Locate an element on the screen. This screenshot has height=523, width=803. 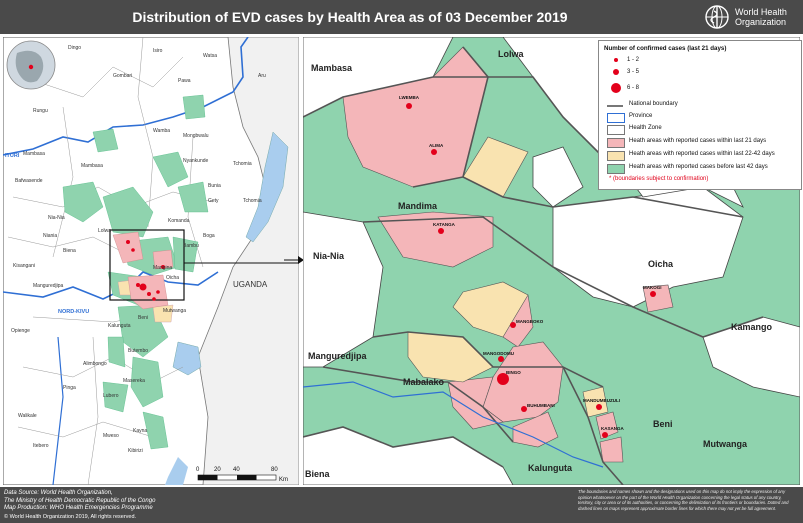
place-label: Lolwa is located at coordinates (104, 231).